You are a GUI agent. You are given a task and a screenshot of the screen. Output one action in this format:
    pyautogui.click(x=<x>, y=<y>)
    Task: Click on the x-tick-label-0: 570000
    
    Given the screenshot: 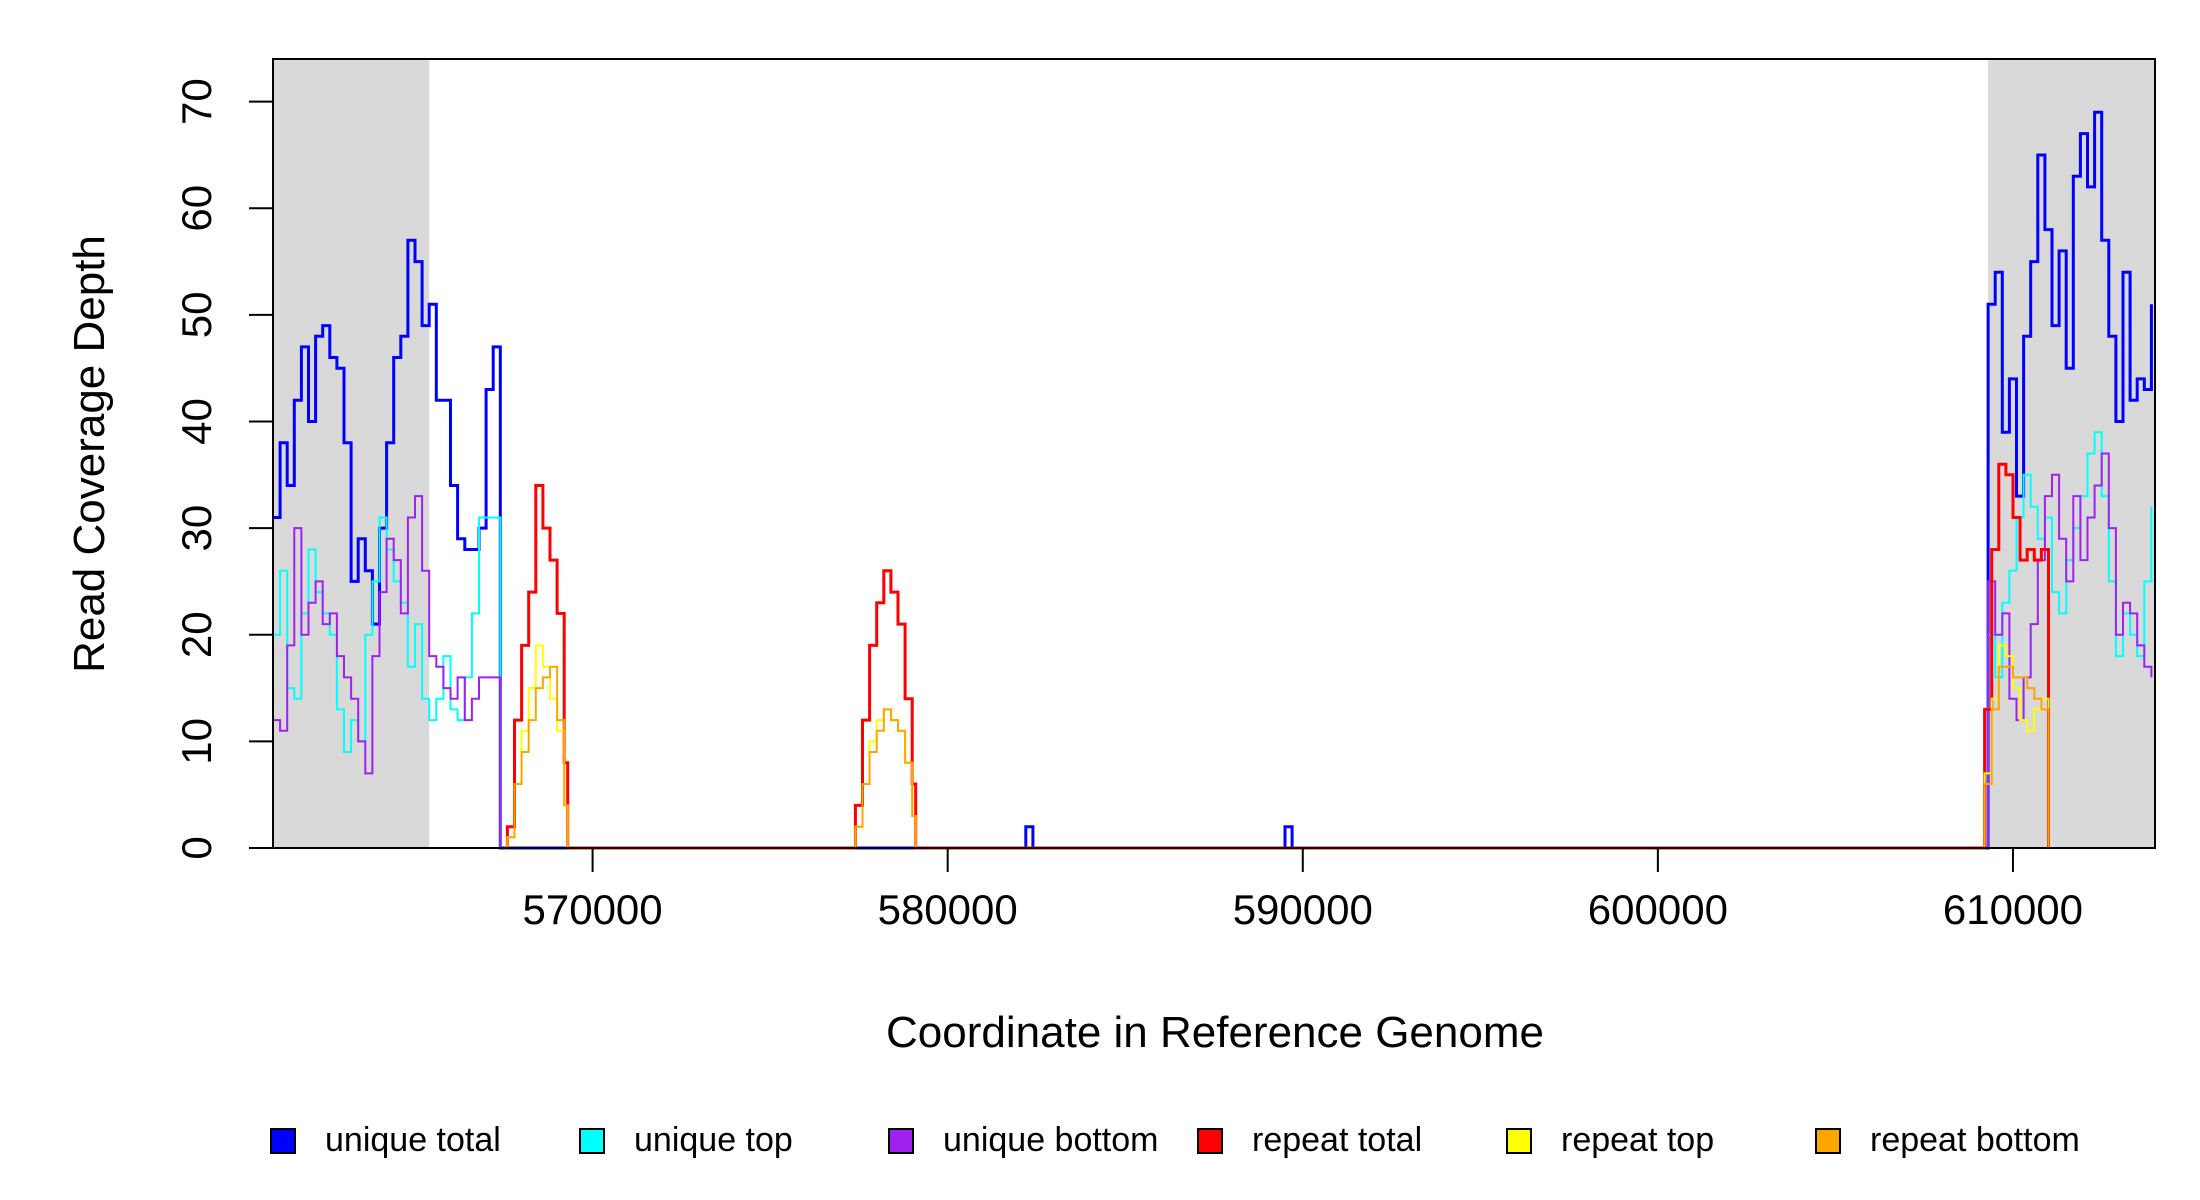 What is the action you would take?
    pyautogui.click(x=593, y=909)
    